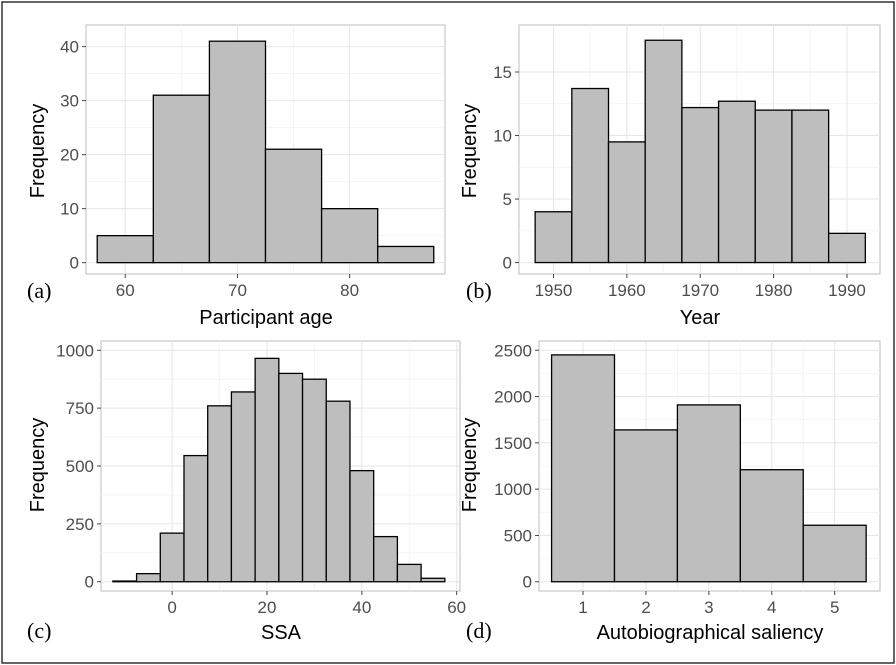  What do you see at coordinates (513, 443) in the screenshot?
I see `panel-d-y-tick-label: 1500` at bounding box center [513, 443].